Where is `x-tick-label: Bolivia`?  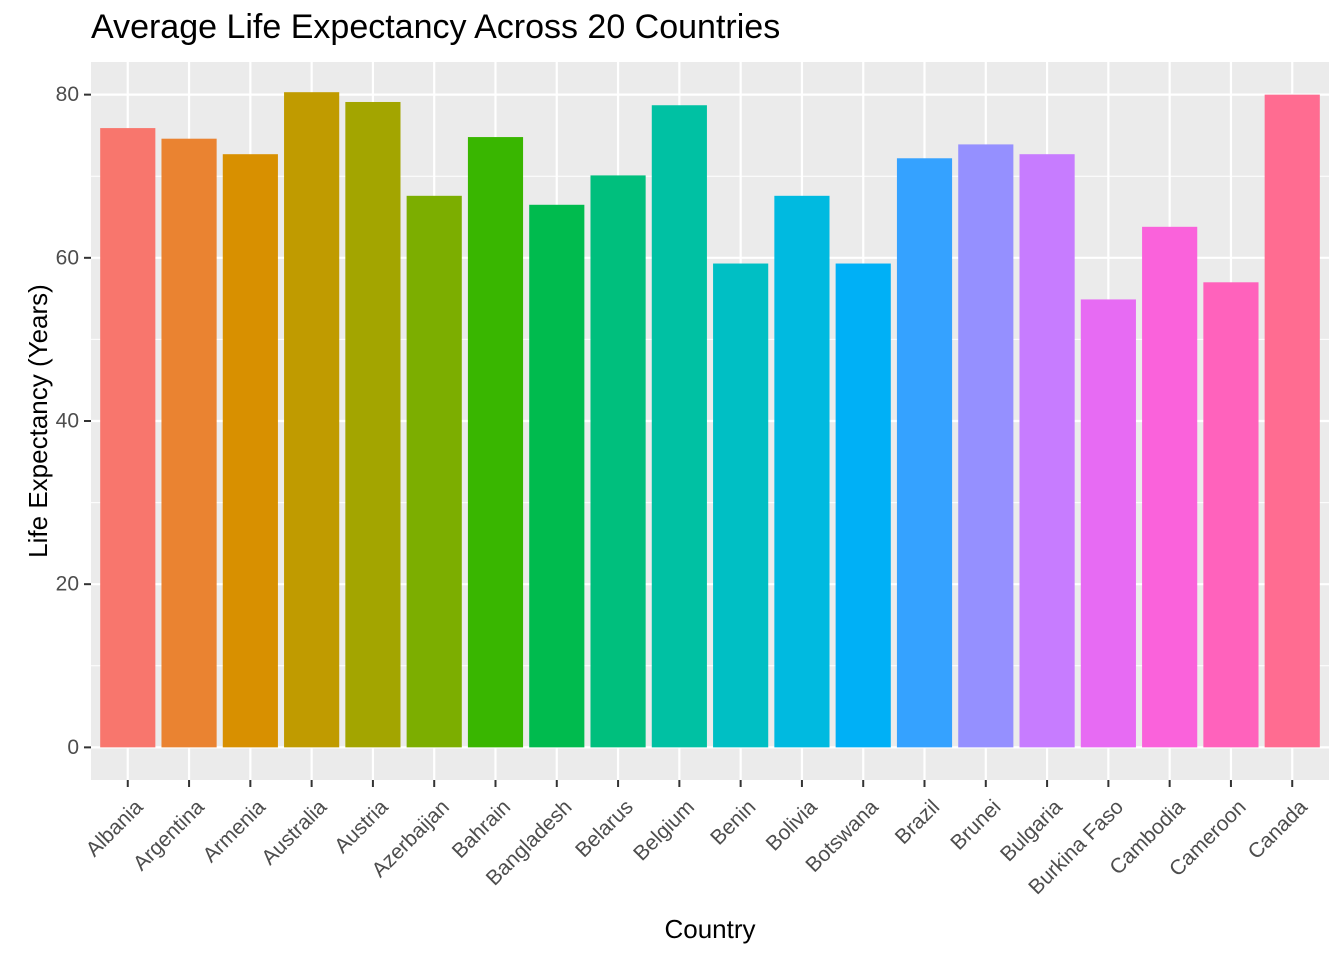 x-tick-label: Bolivia is located at coordinates (792, 825).